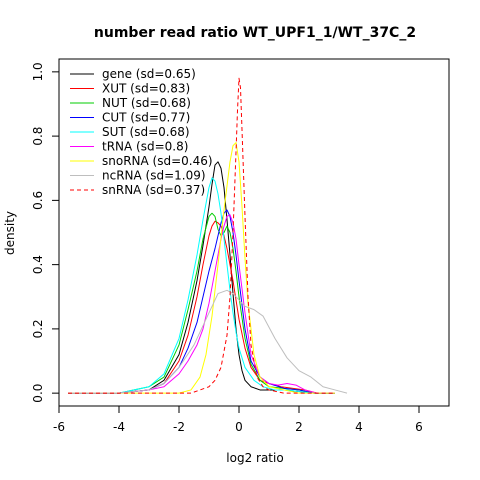  Describe the element at coordinates (359, 427) in the screenshot. I see `x-tick-label: 4` at that location.